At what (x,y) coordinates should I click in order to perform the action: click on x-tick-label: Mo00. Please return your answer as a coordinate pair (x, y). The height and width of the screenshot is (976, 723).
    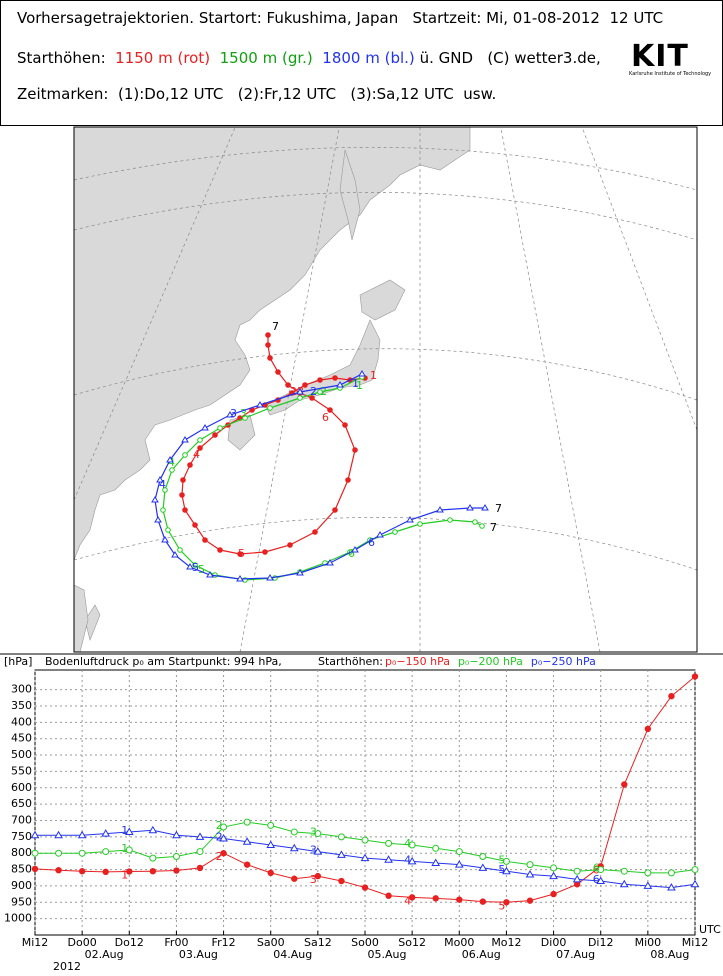
    Looking at the image, I should click on (459, 942).